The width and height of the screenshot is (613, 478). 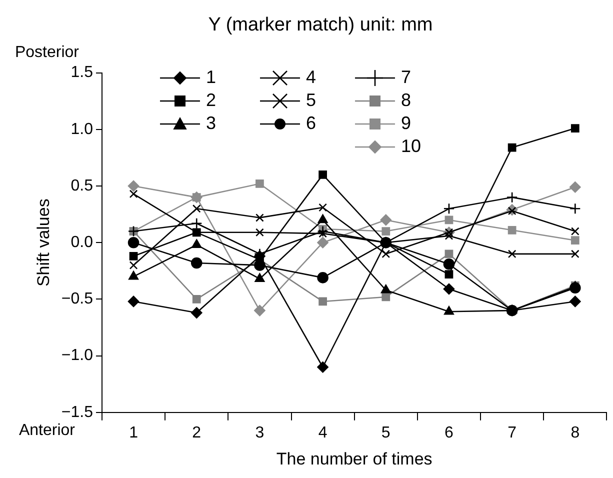 I want to click on legend-label: 10, so click(x=411, y=146).